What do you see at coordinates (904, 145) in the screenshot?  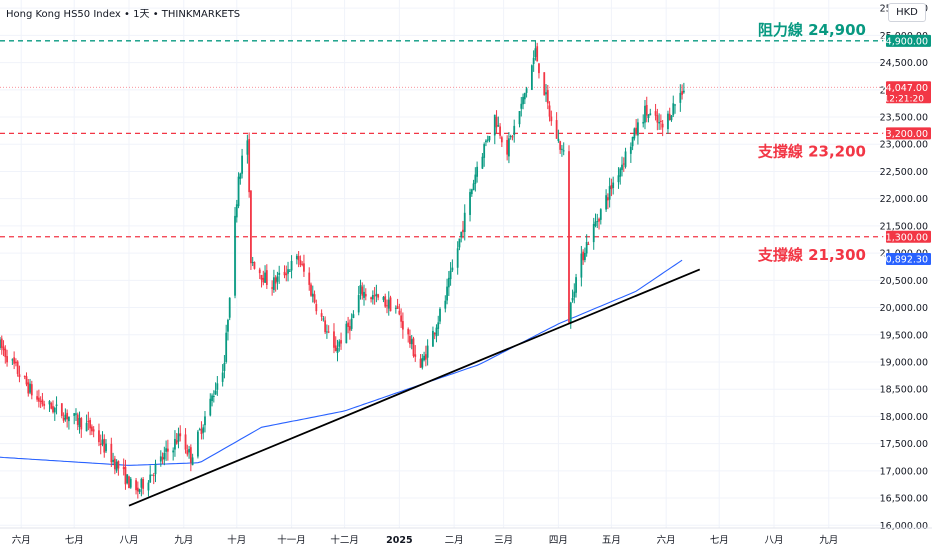 I see `price-tick-label: 23,000.00` at bounding box center [904, 145].